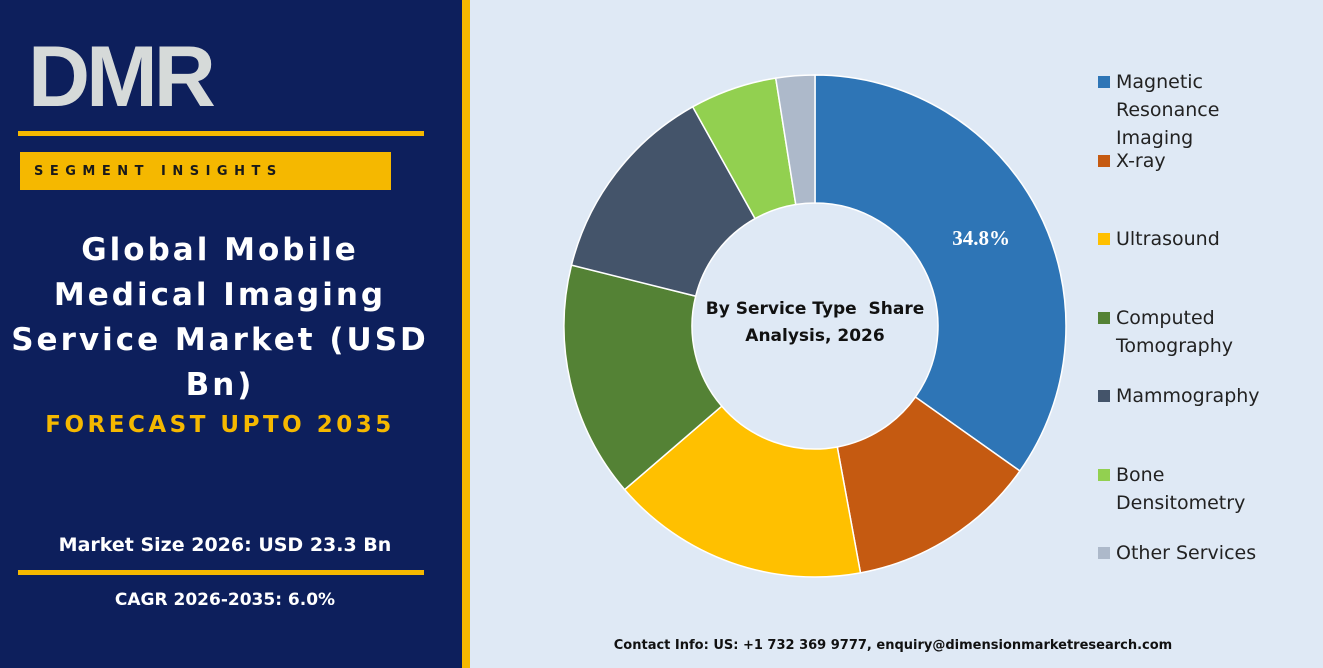  What do you see at coordinates (1181, 488) in the screenshot?
I see `legend-label: Bone Densitometry` at bounding box center [1181, 488].